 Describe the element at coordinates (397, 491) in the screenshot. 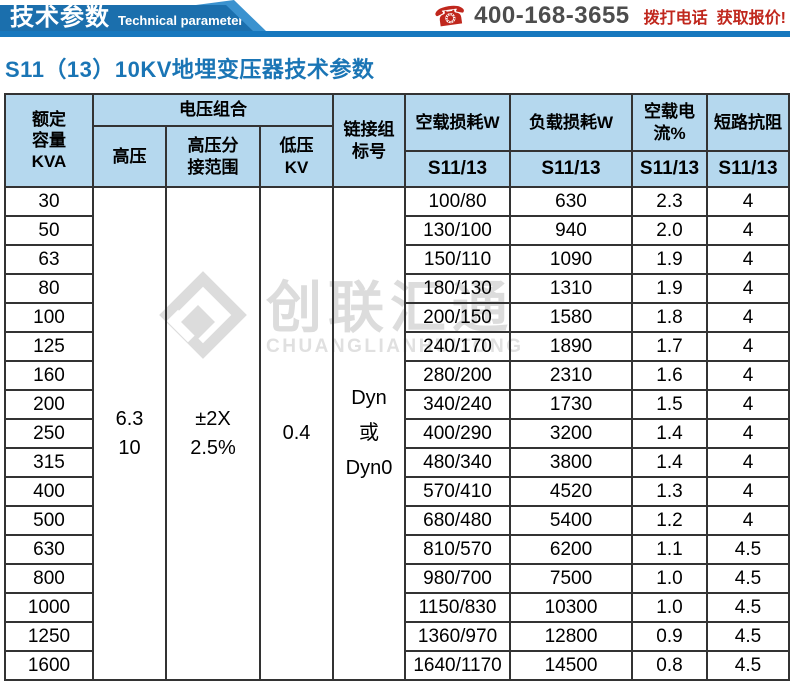

I see `table-row: 400 570/410 4520 1.3 4` at that location.